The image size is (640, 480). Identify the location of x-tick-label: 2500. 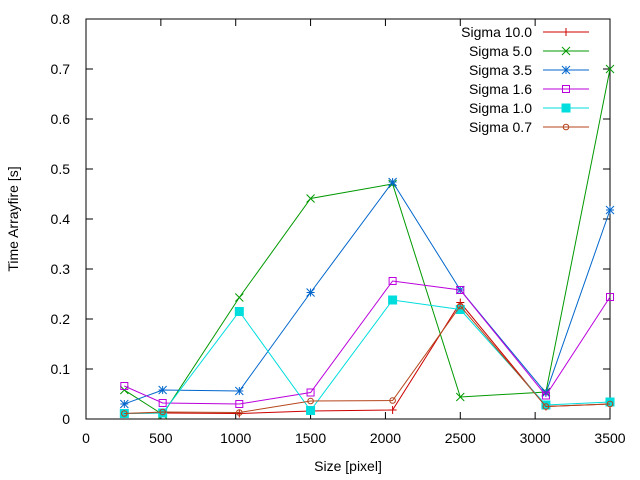
(460, 438).